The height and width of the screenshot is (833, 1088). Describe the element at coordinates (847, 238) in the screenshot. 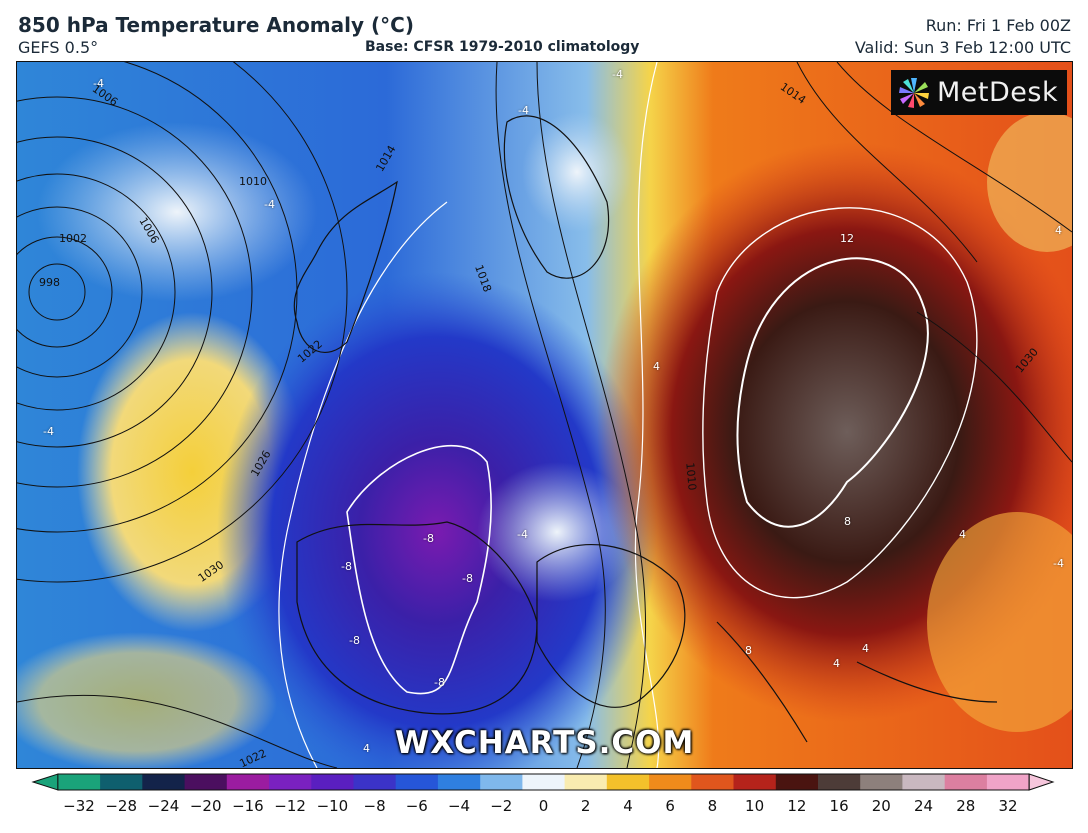

I see `anomaly-label: 12` at that location.